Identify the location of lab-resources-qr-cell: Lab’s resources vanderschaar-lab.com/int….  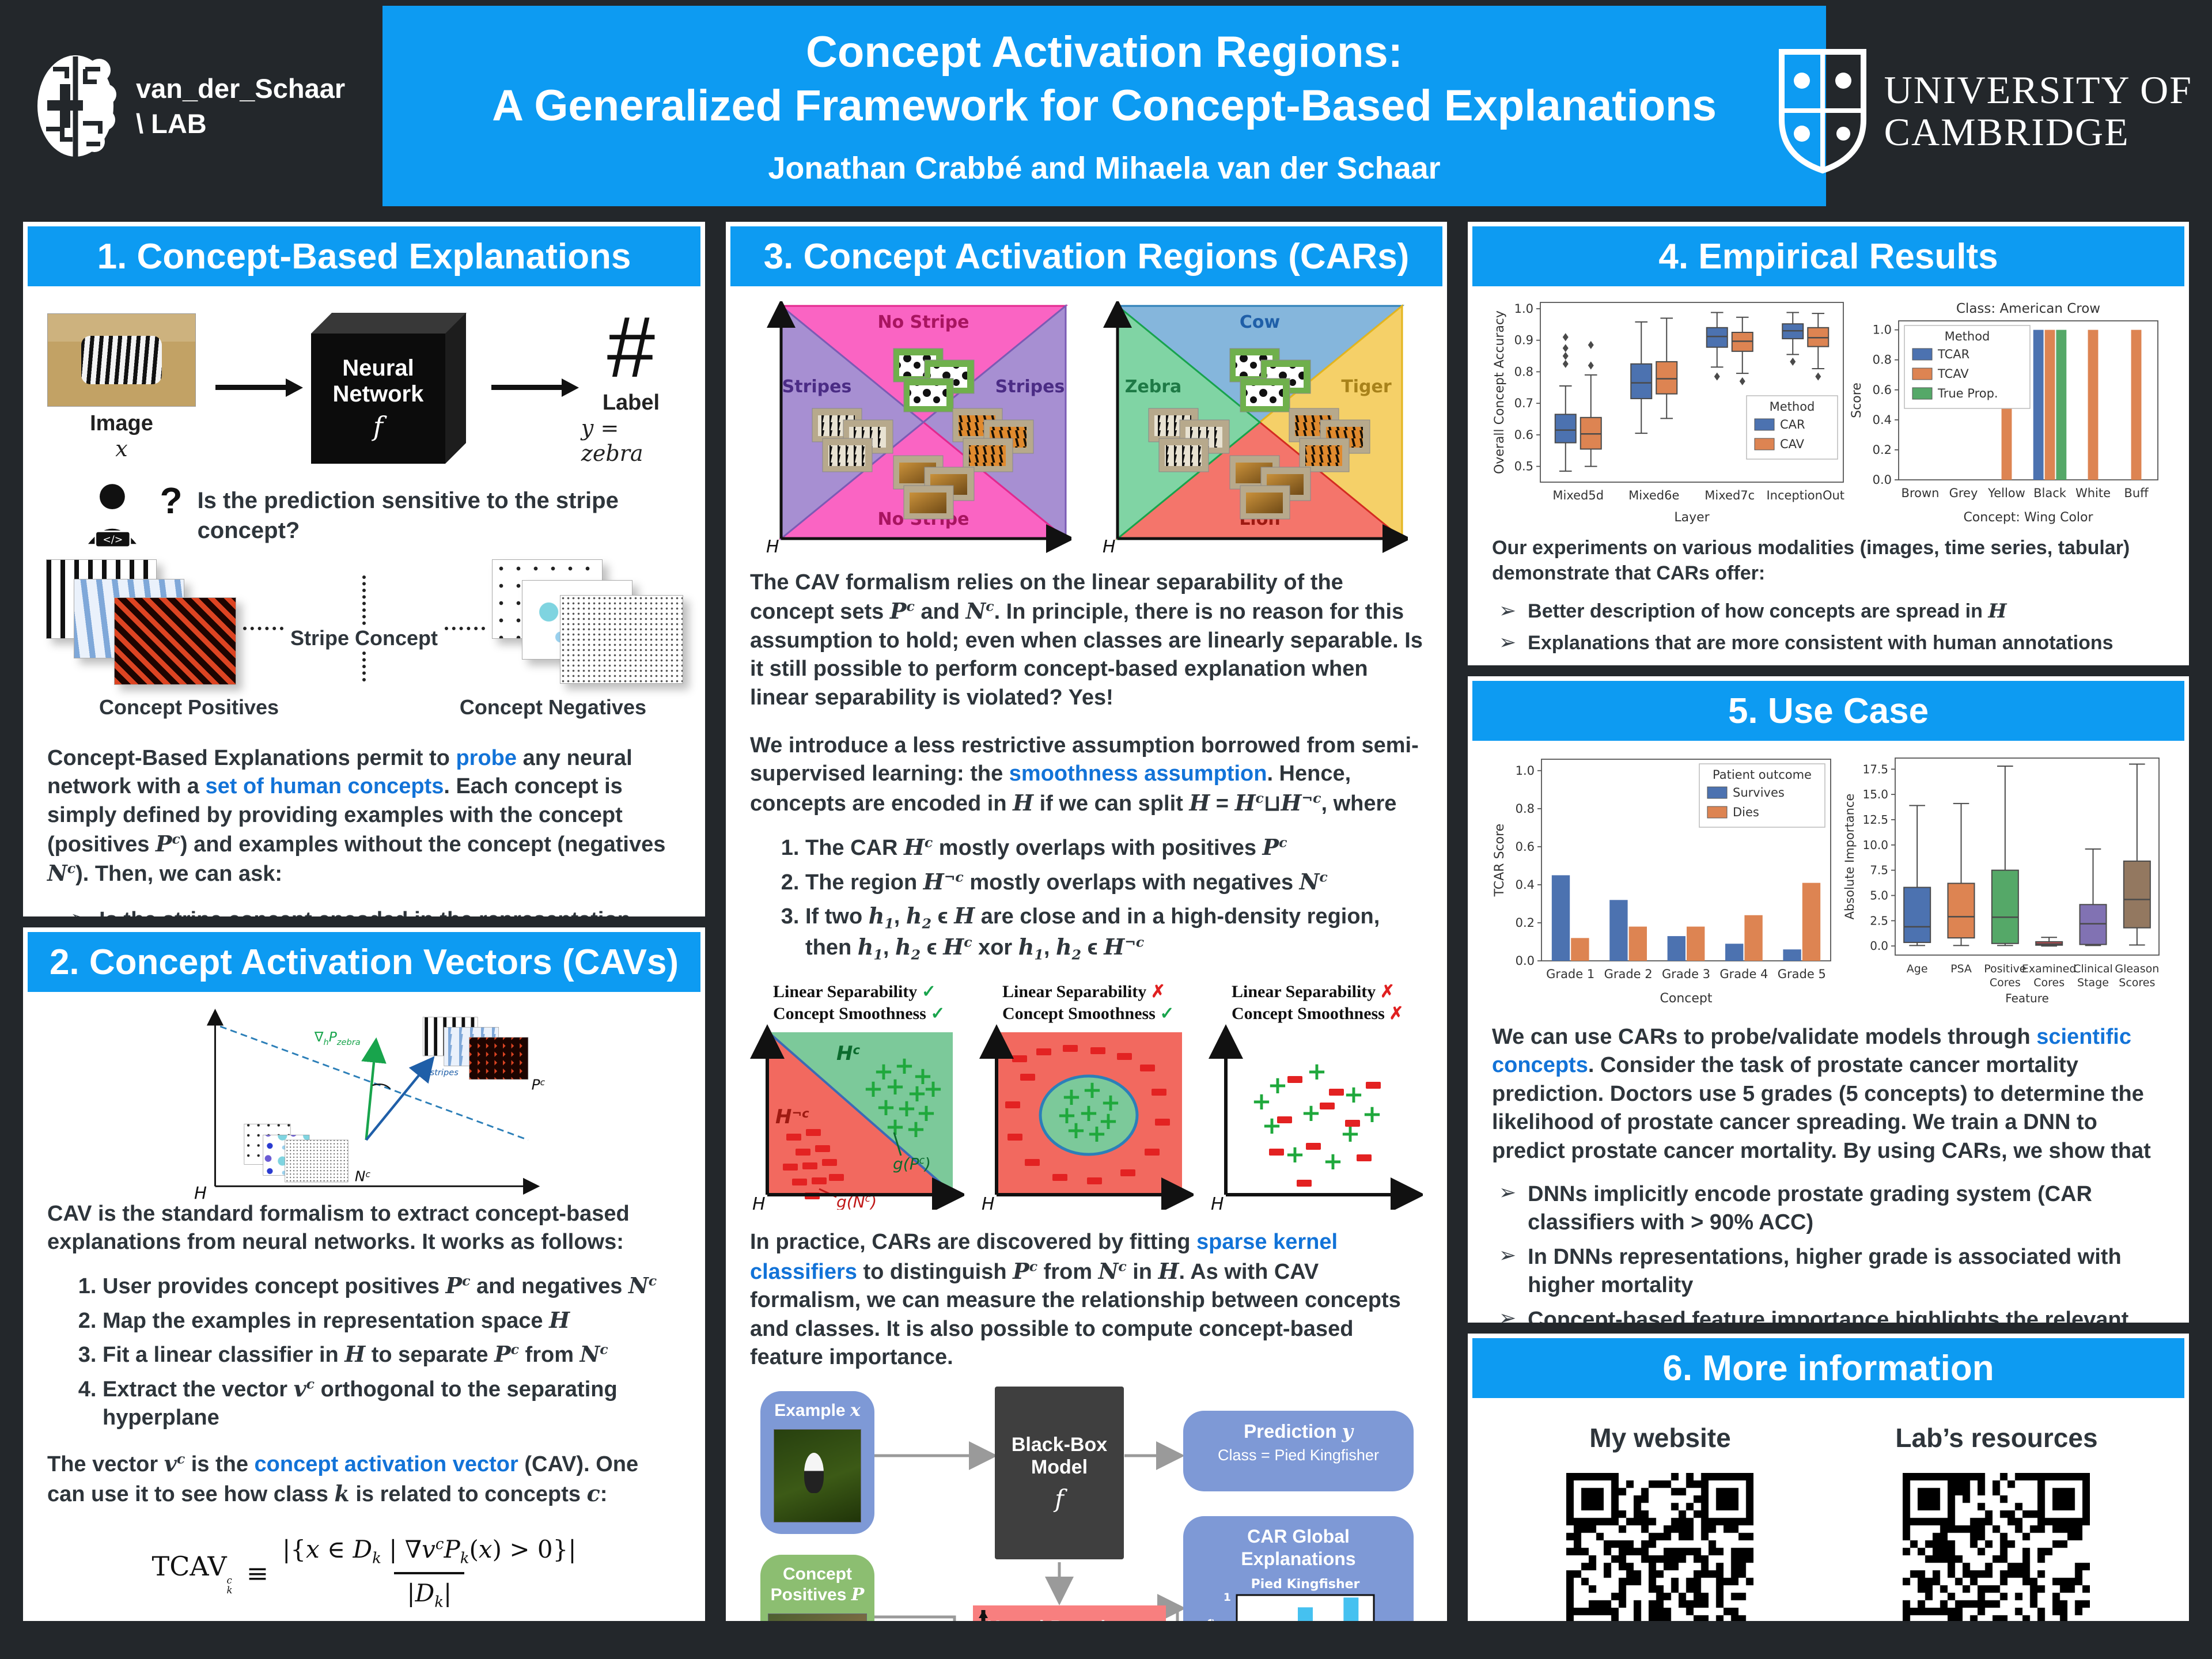
(1996, 1517).